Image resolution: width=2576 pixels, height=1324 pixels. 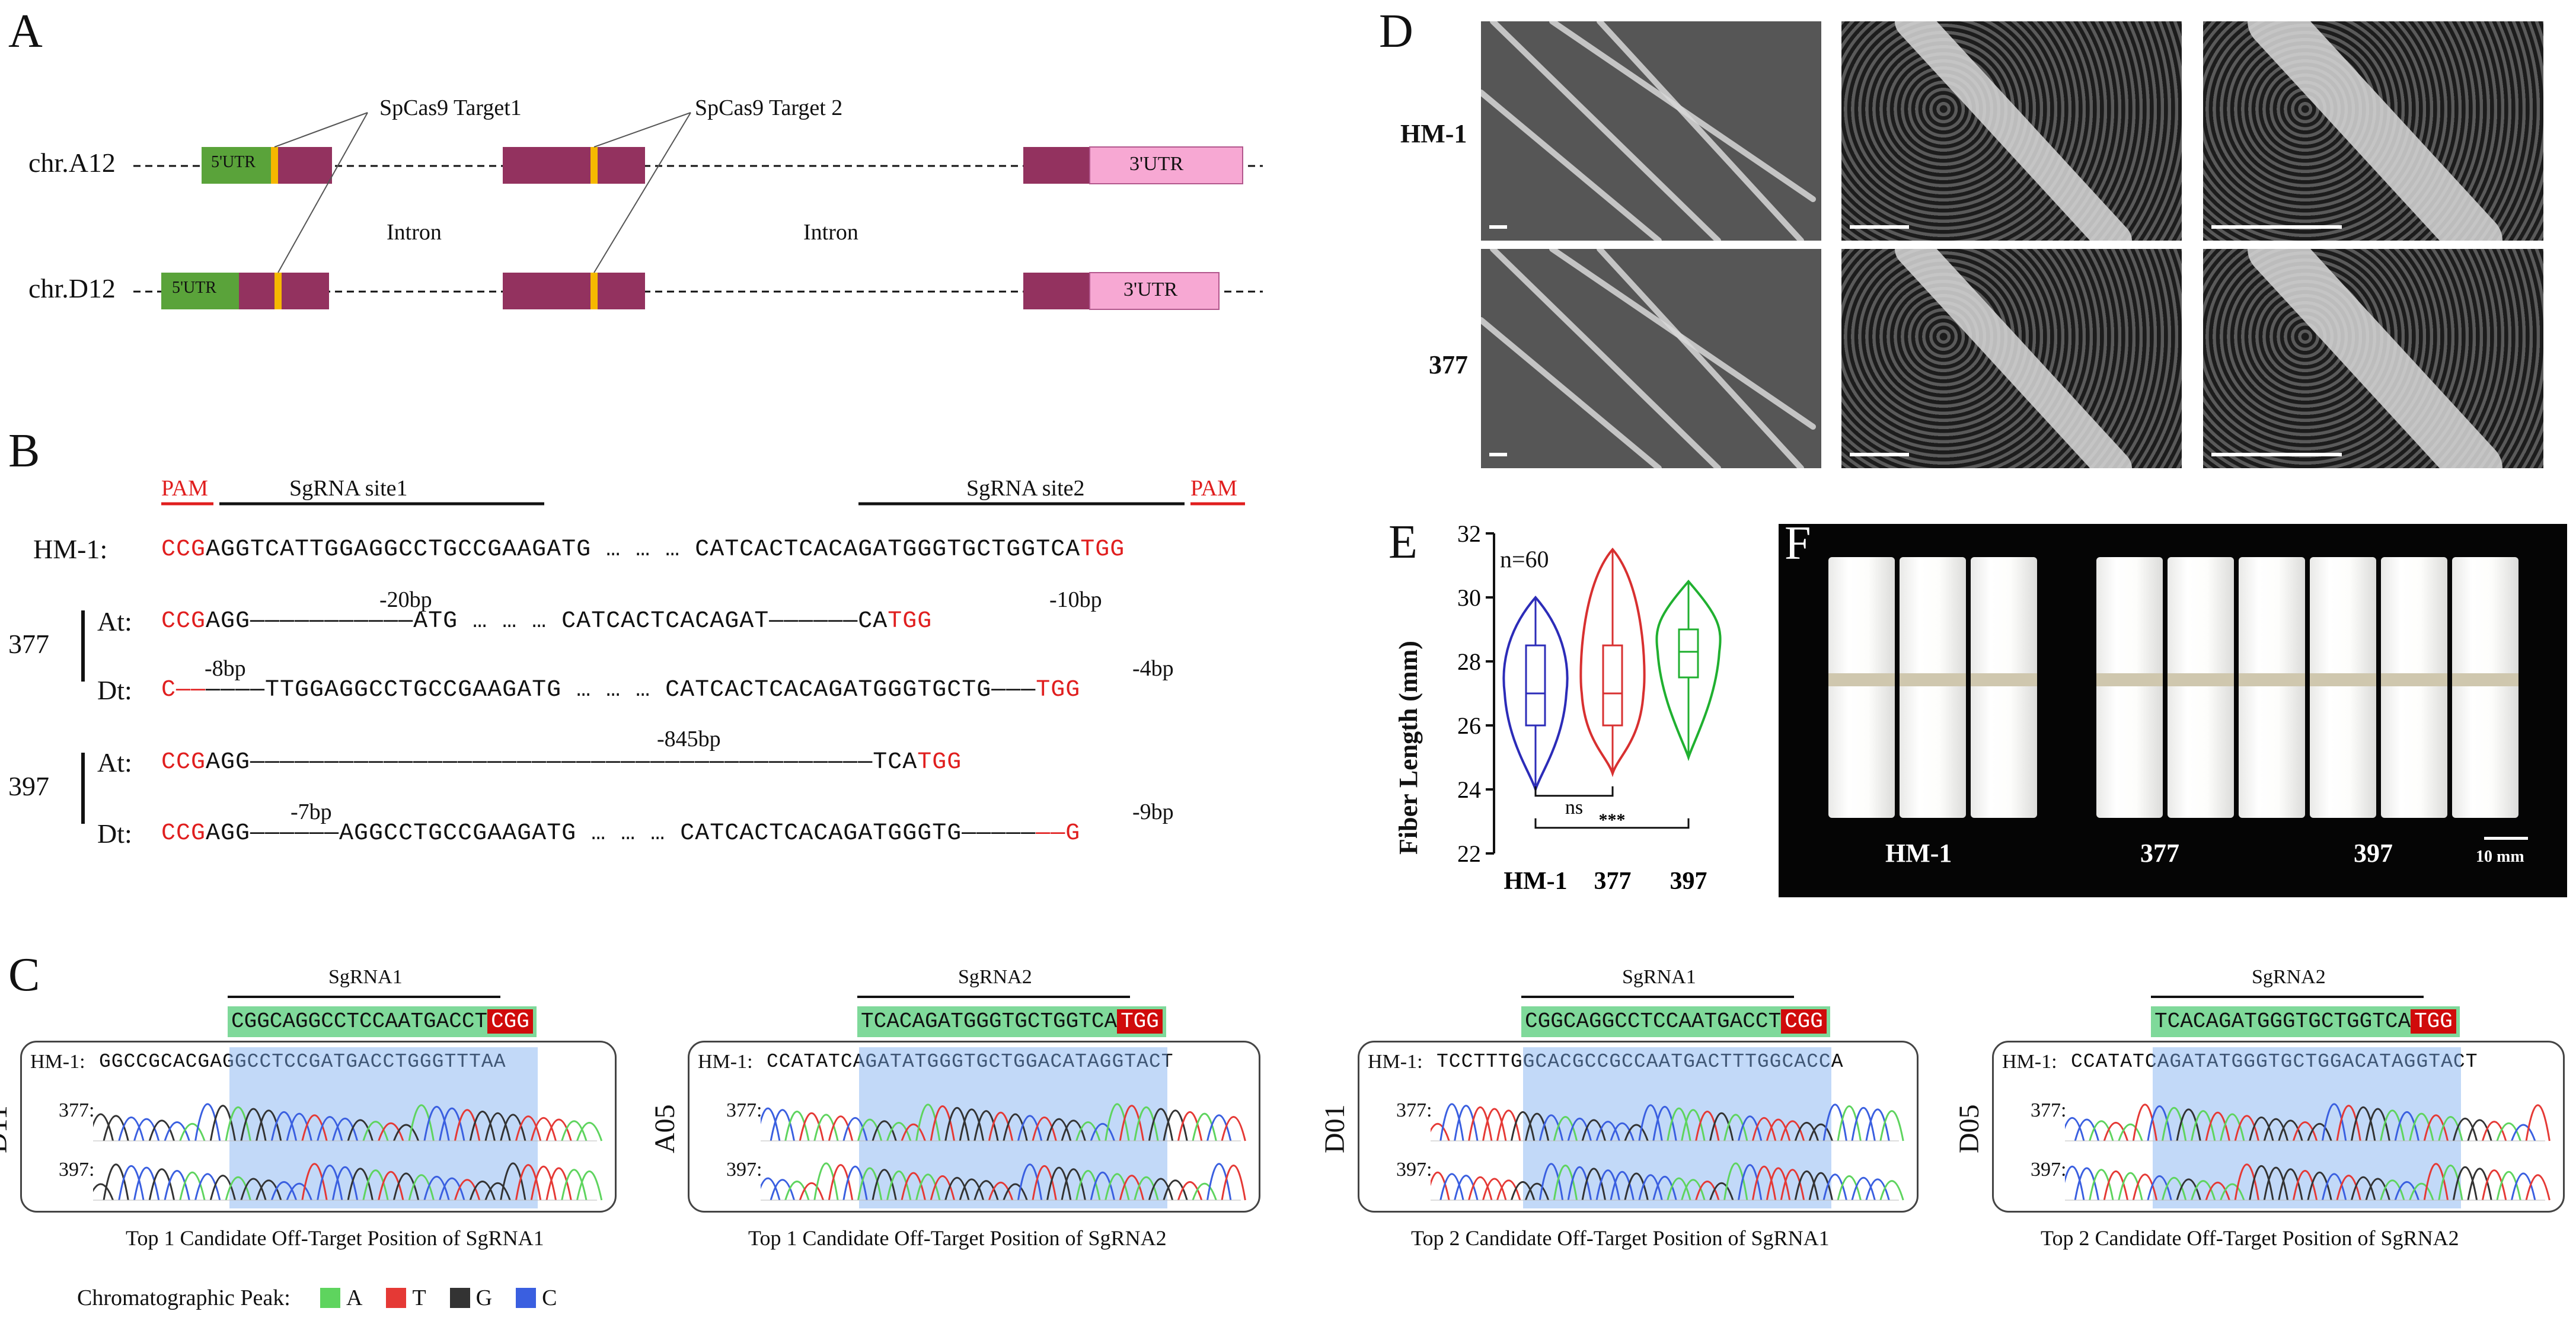 What do you see at coordinates (2373, 358) in the screenshot?
I see `sem-image-r2-c3` at bounding box center [2373, 358].